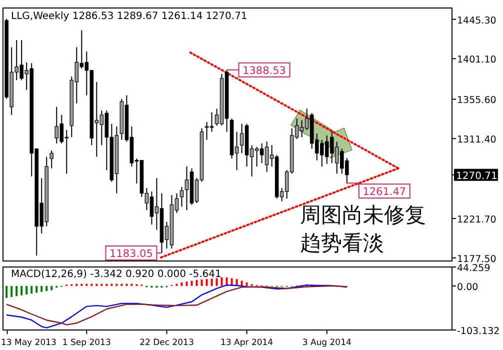  What do you see at coordinates (476, 20) in the screenshot?
I see `y-tick-label: 1445.30` at bounding box center [476, 20].